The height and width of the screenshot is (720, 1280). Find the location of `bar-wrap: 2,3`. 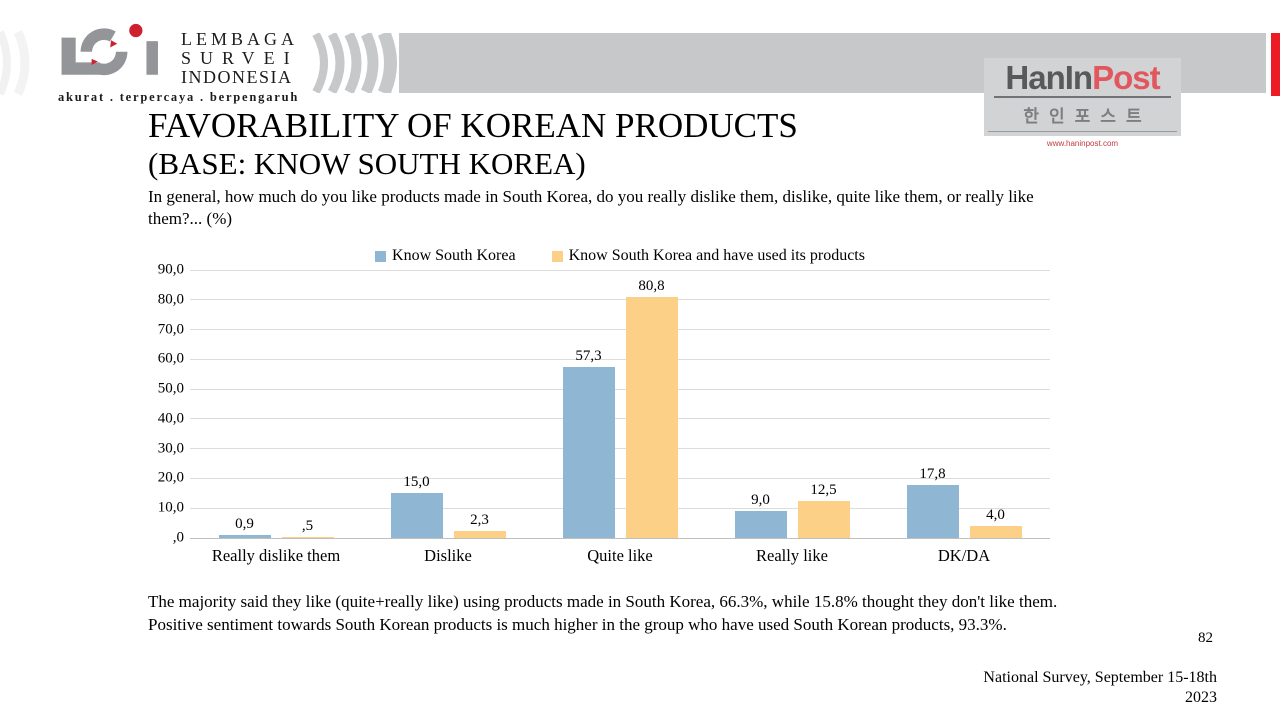

bar-wrap: 2,3 is located at coordinates (479, 525).